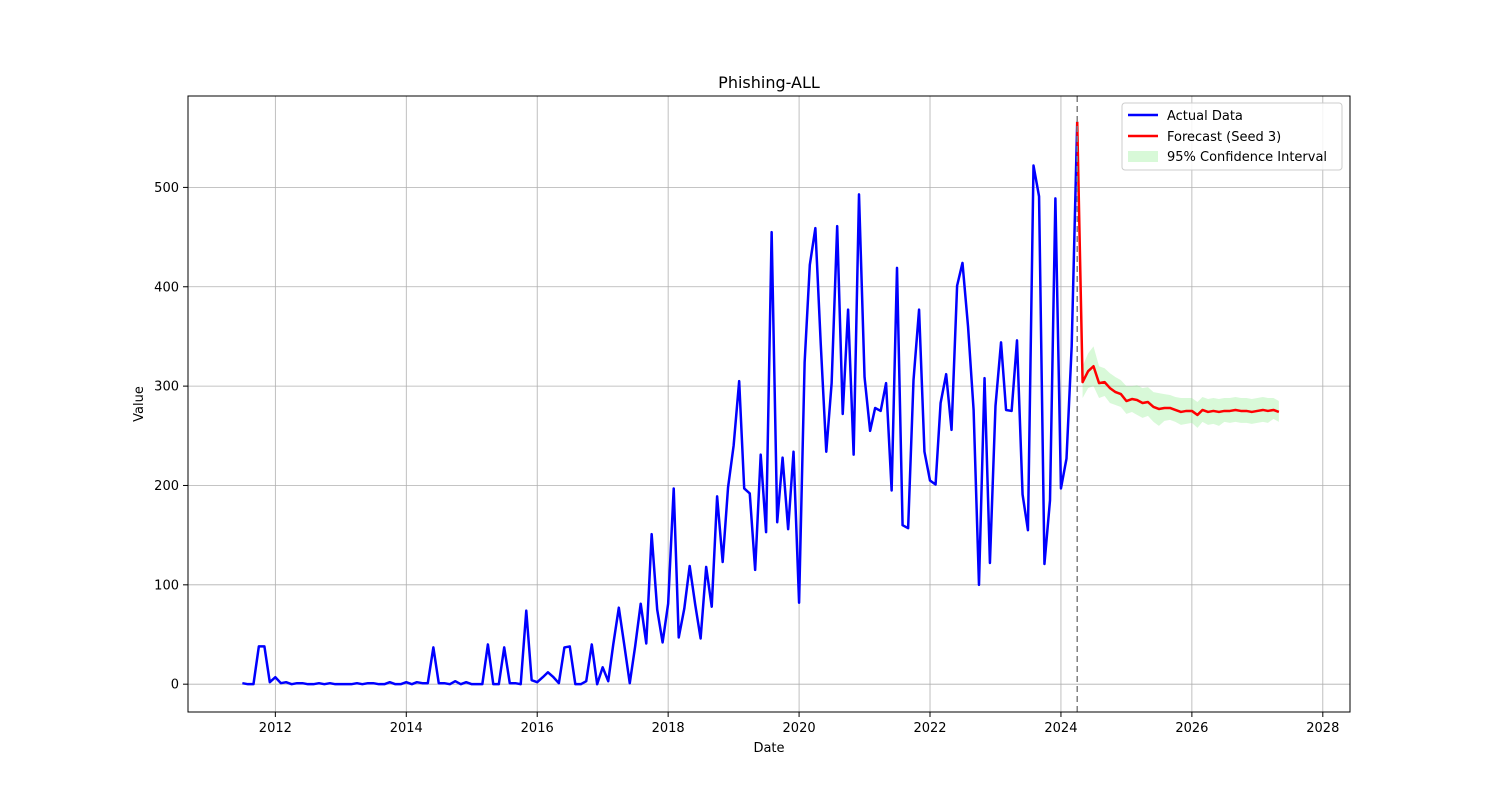 The image size is (1500, 804). What do you see at coordinates (175, 685) in the screenshot?
I see `y-tick-label: 0` at bounding box center [175, 685].